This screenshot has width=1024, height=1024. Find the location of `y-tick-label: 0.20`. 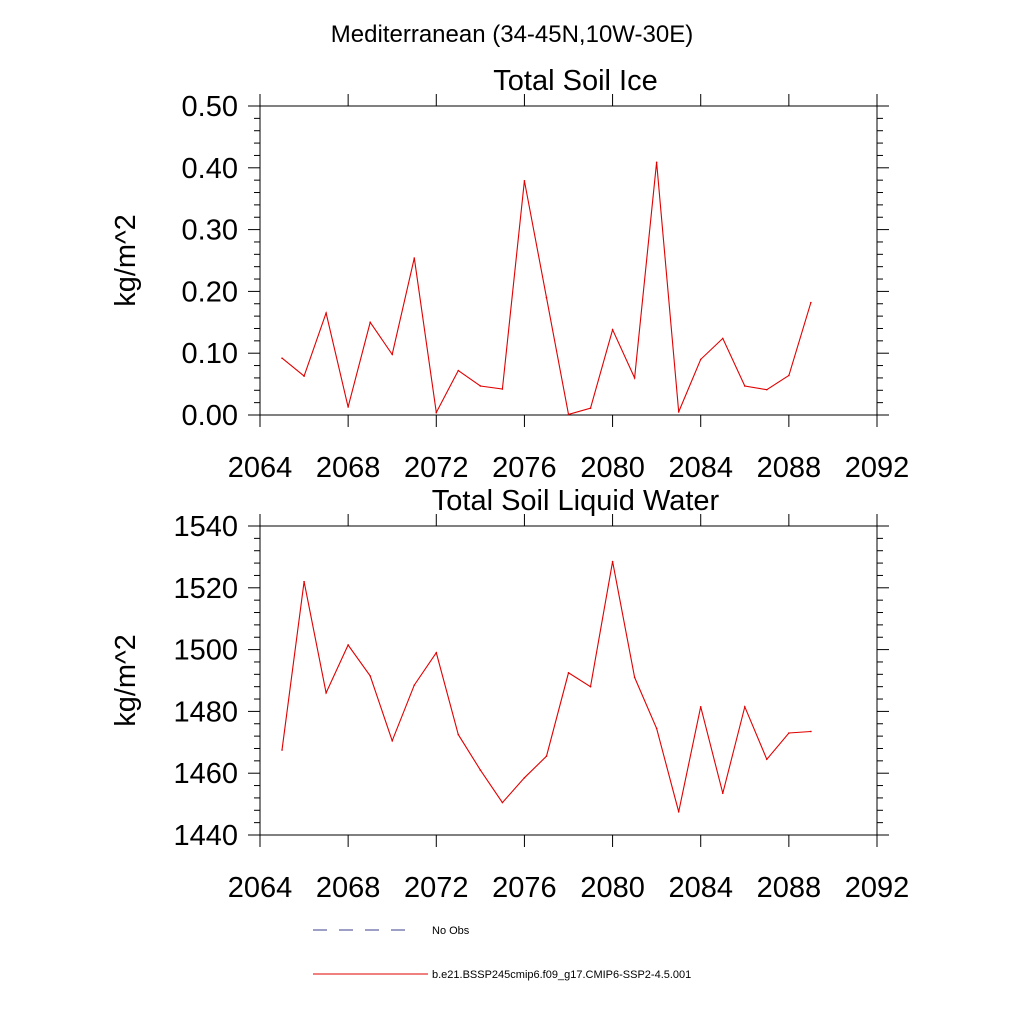

y-tick-label: 0.20 is located at coordinates (210, 292).